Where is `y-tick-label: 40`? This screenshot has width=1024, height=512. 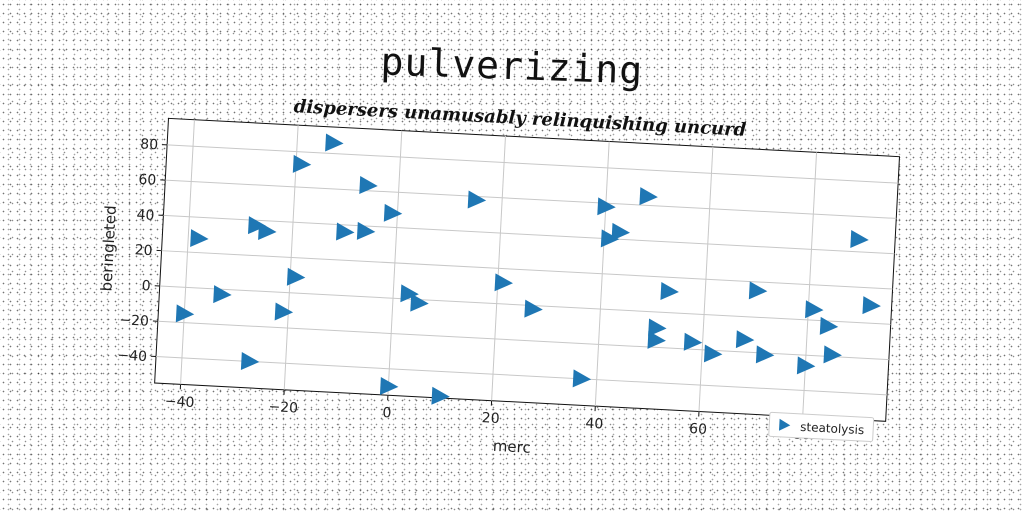
y-tick-label: 40 is located at coordinates (145, 215).